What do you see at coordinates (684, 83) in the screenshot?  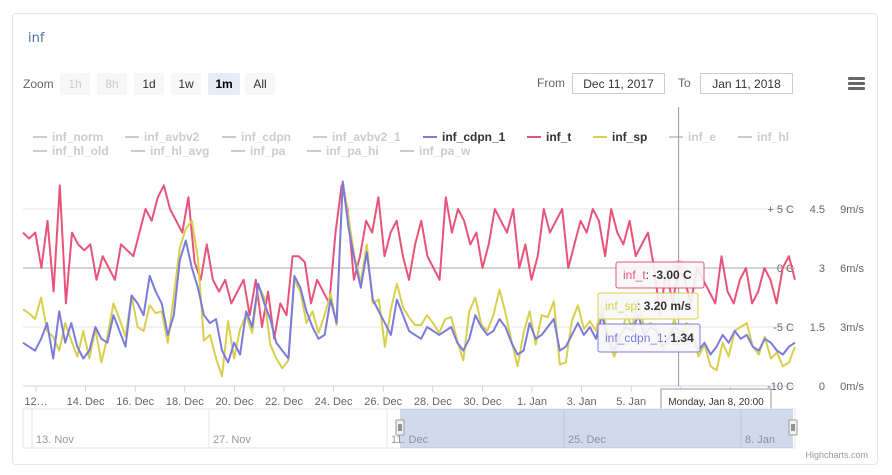 I see `range-to-label: To` at bounding box center [684, 83].